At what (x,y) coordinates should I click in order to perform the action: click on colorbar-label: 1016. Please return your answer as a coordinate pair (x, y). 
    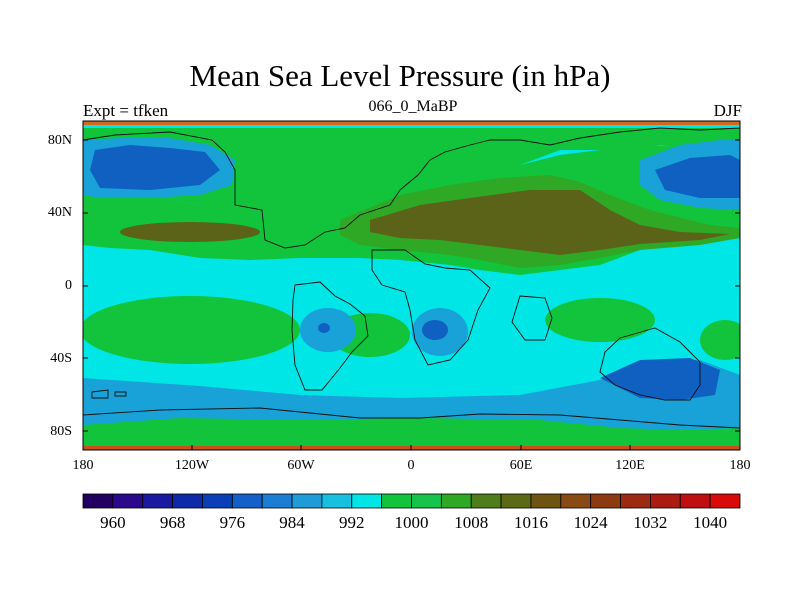
    Looking at the image, I should click on (530, 522).